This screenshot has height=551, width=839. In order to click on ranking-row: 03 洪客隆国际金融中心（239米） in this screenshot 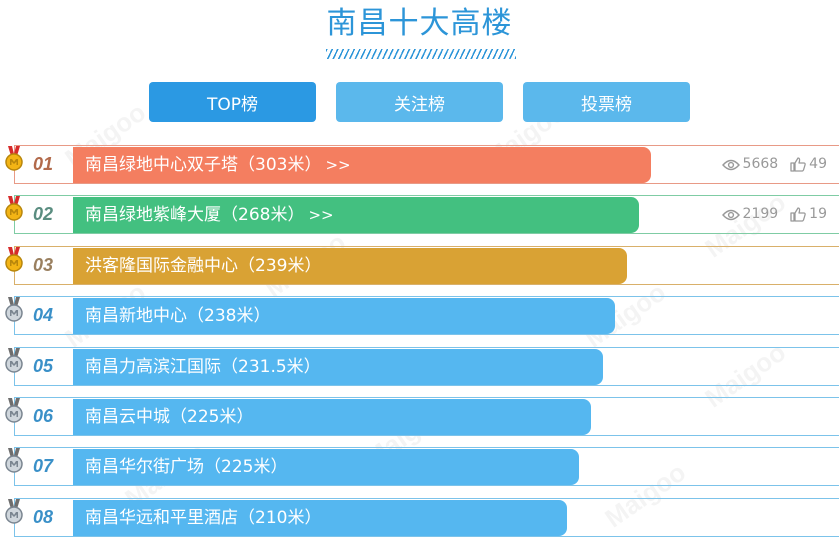, I will do `click(422, 265)`.